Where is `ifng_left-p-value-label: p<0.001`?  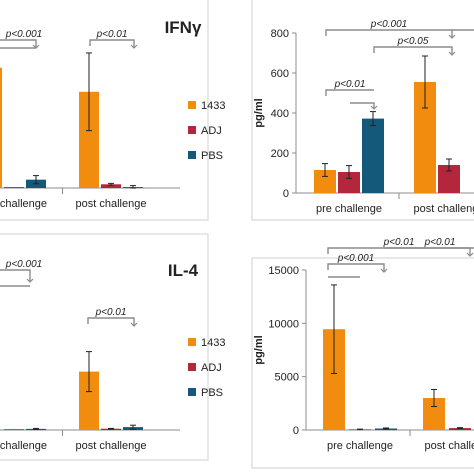 ifng_left-p-value-label: p<0.001 is located at coordinates (23, 34).